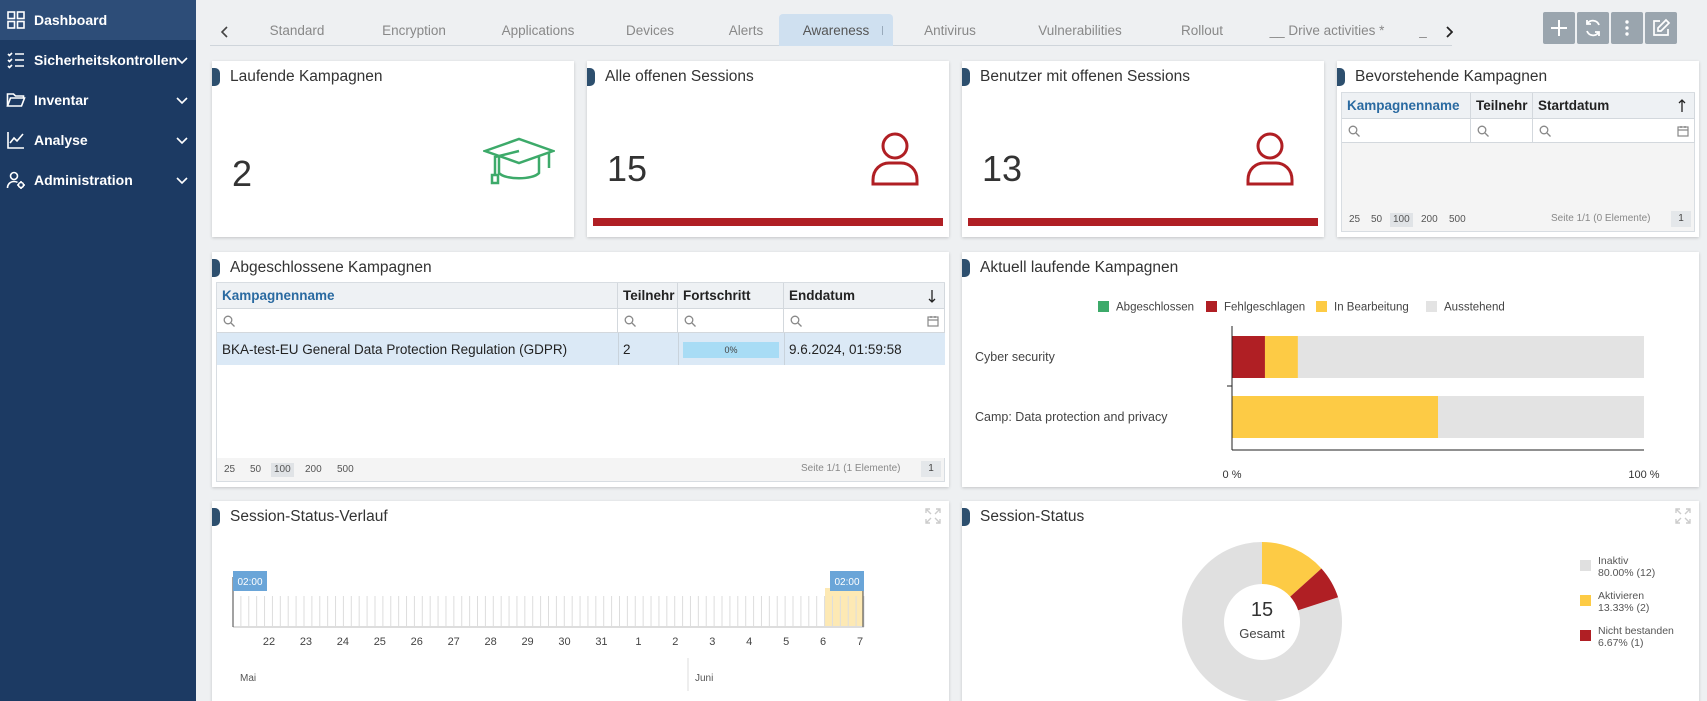 The width and height of the screenshot is (1707, 701). What do you see at coordinates (851, 468) in the screenshot?
I see `page-info: Seite 1/1 (1 Elemente)` at bounding box center [851, 468].